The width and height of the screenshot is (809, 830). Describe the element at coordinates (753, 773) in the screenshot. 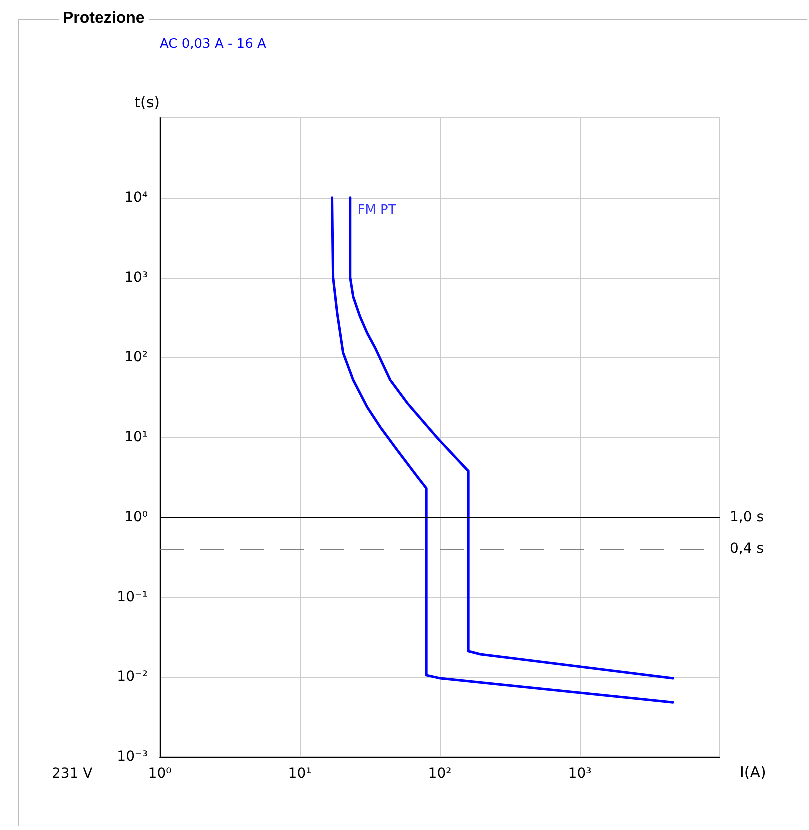

I see `x-axis-title: I(A)` at that location.